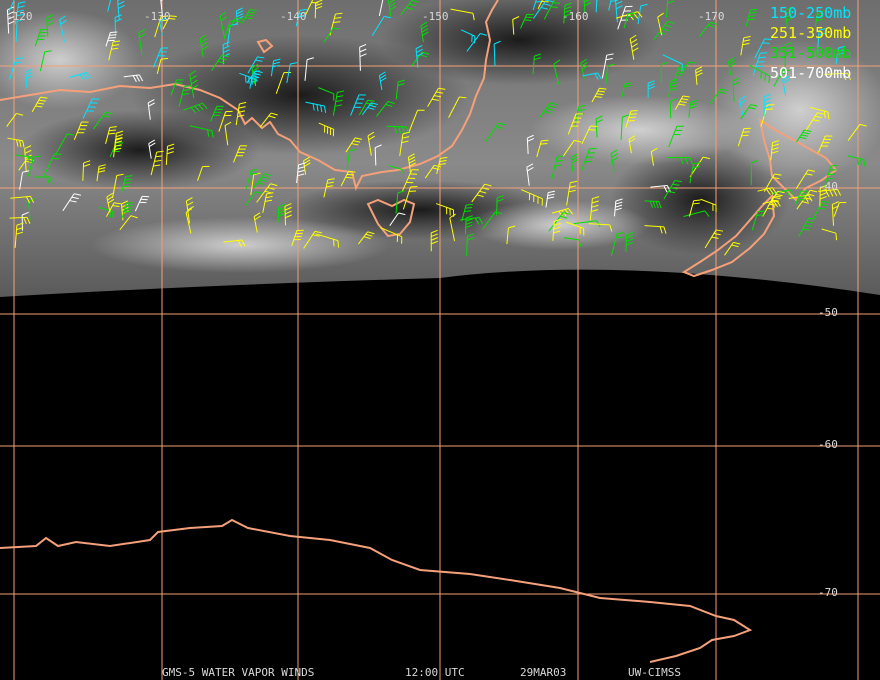  What do you see at coordinates (543, 672) in the screenshot?
I see `footer-date: 29MAR03` at bounding box center [543, 672].